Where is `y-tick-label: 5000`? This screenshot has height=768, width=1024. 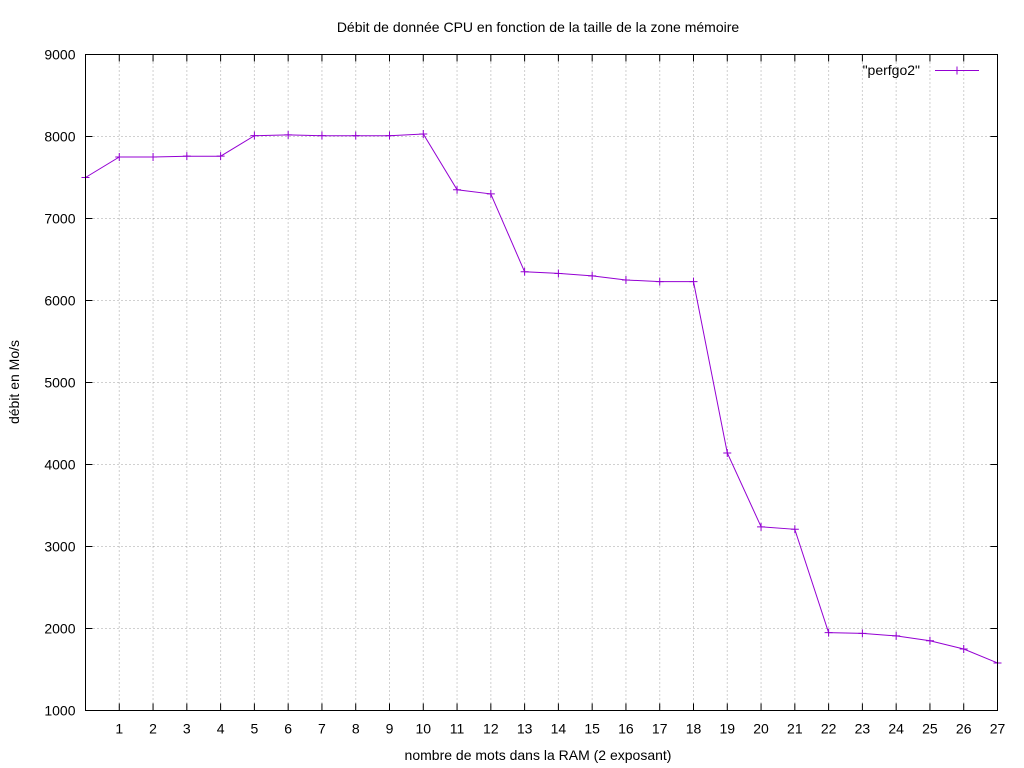 y-tick-label: 5000 is located at coordinates (59, 383).